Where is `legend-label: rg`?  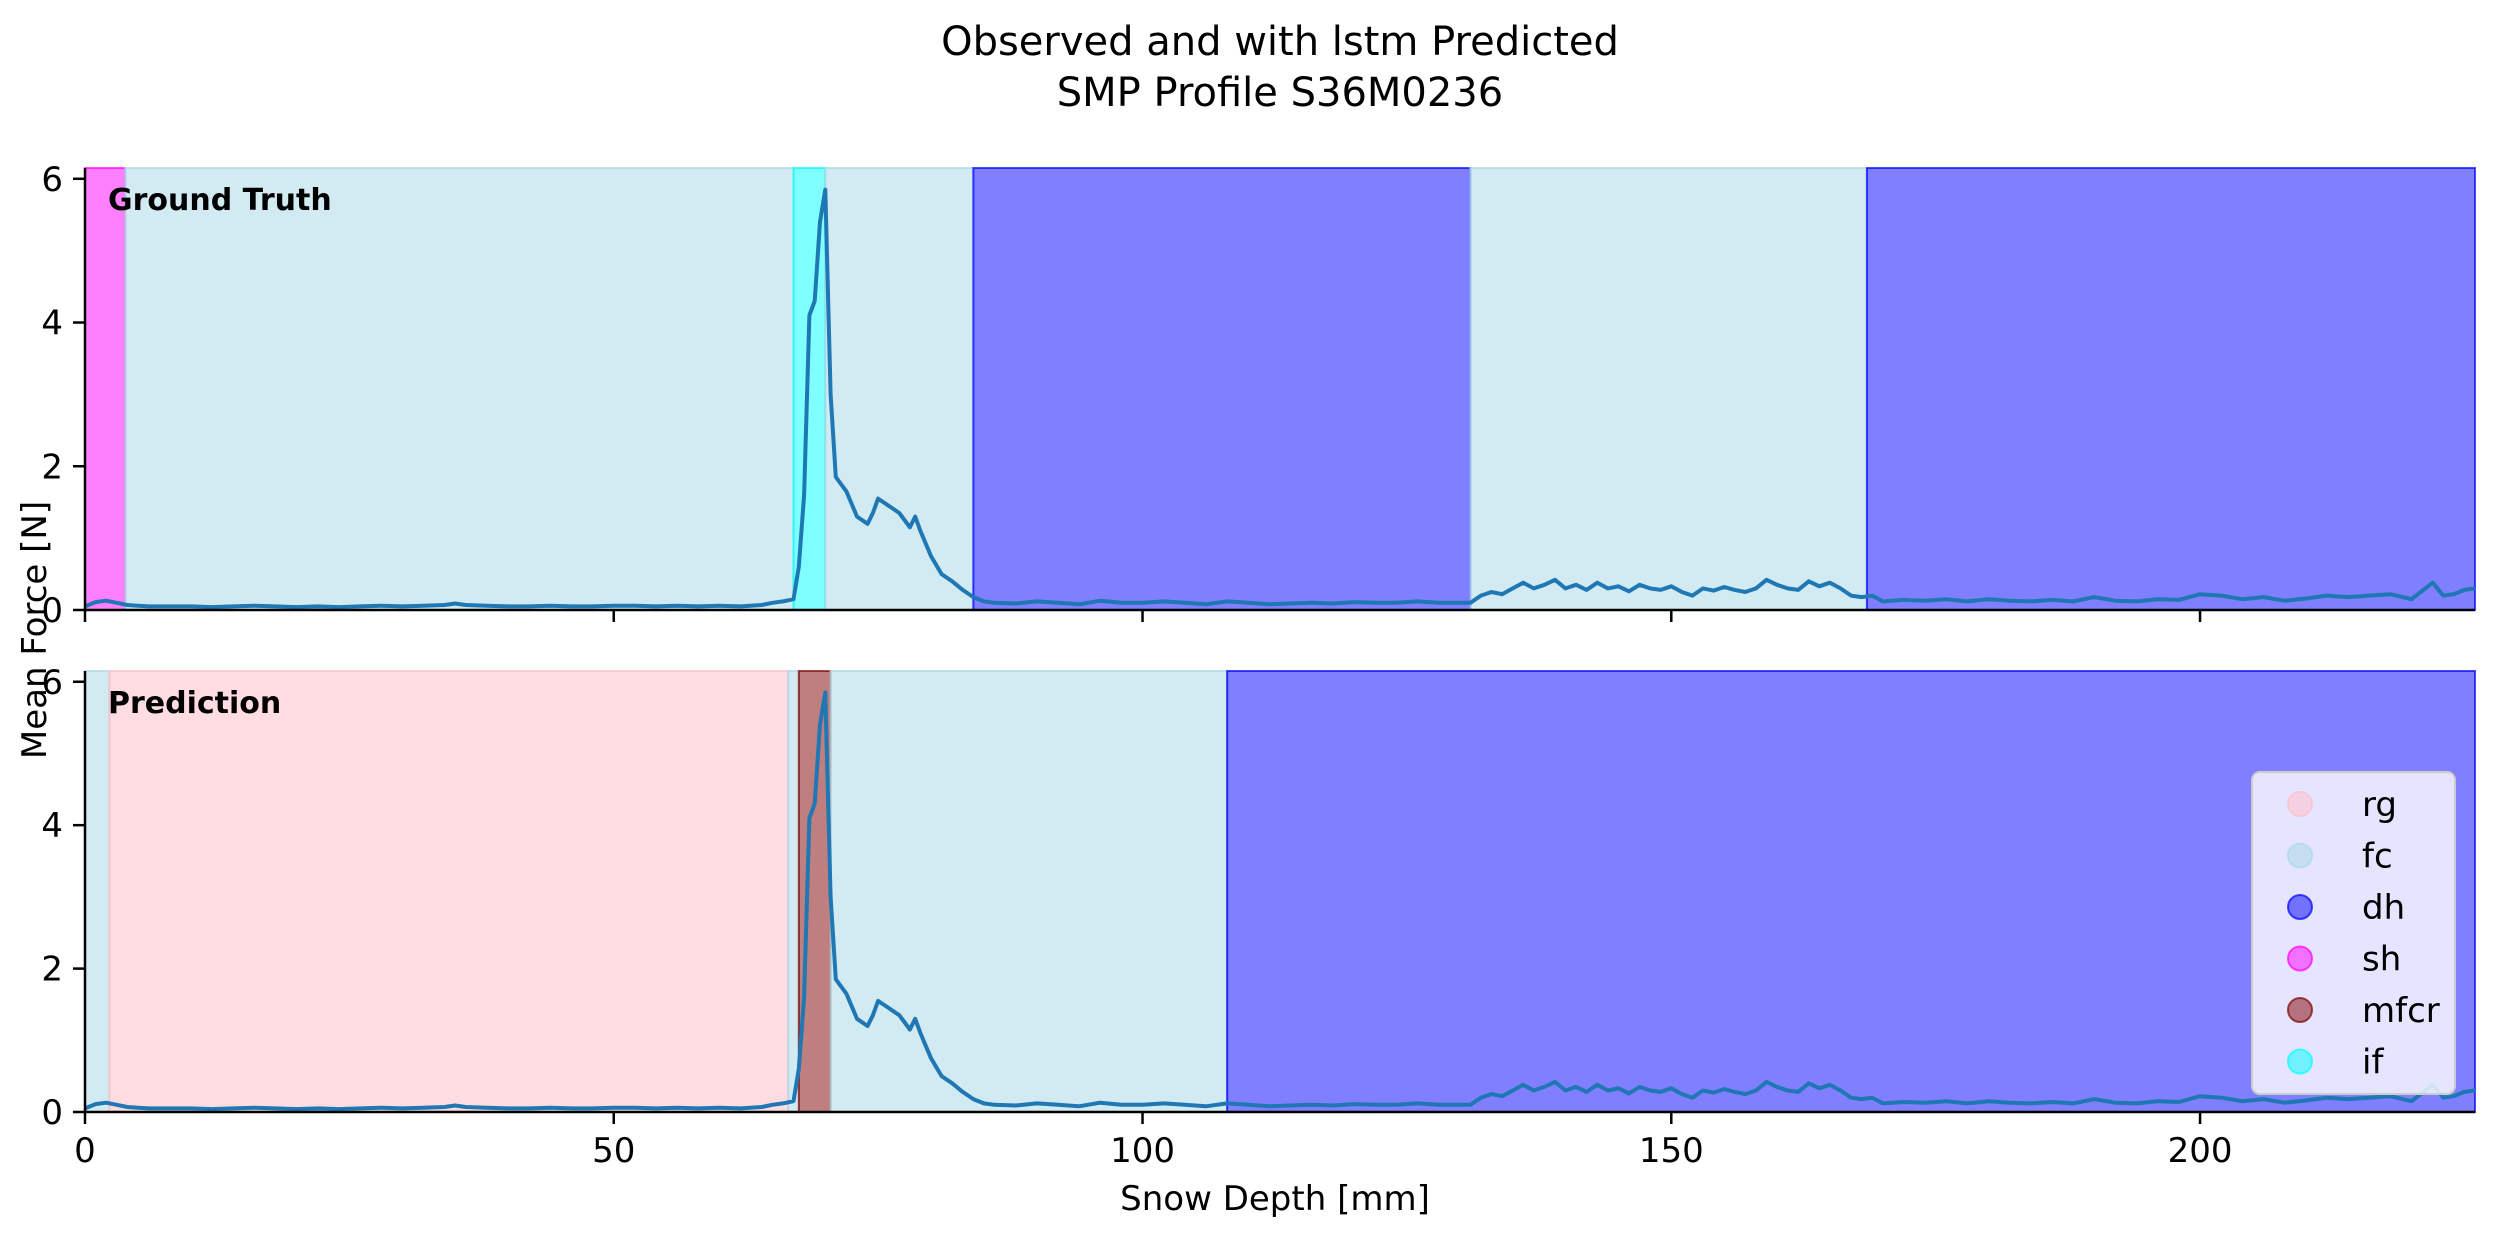
legend-label: rg is located at coordinates (2379, 805).